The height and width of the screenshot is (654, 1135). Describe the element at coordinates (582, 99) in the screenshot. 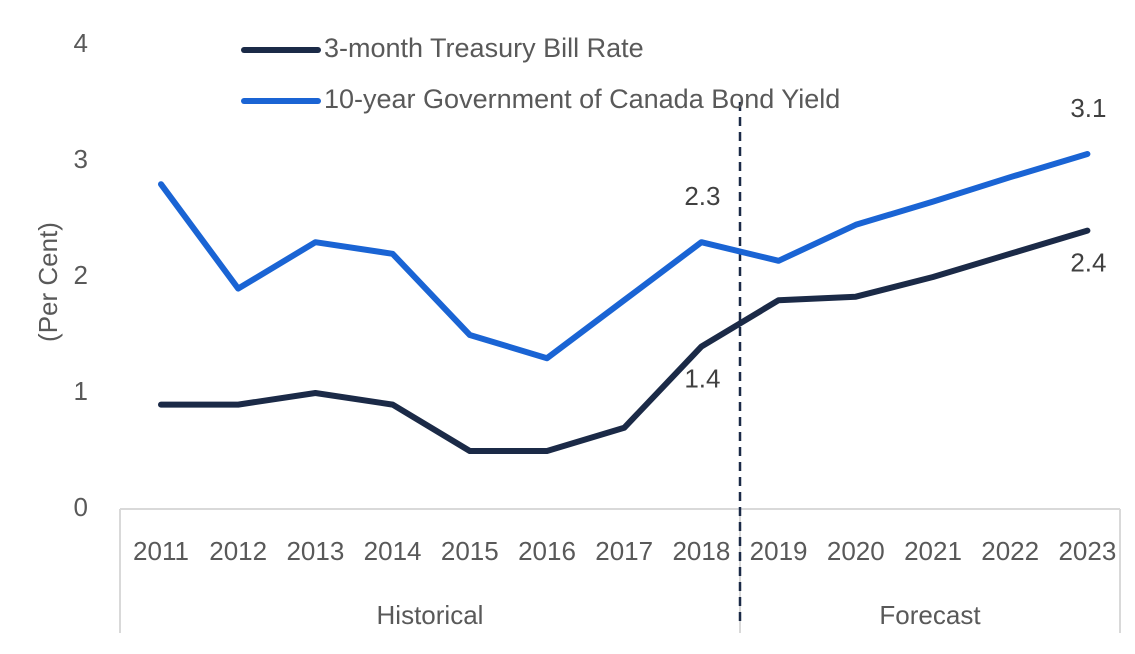

I see `legend-label-1: 10-year Government of Canada Bond Yield` at that location.